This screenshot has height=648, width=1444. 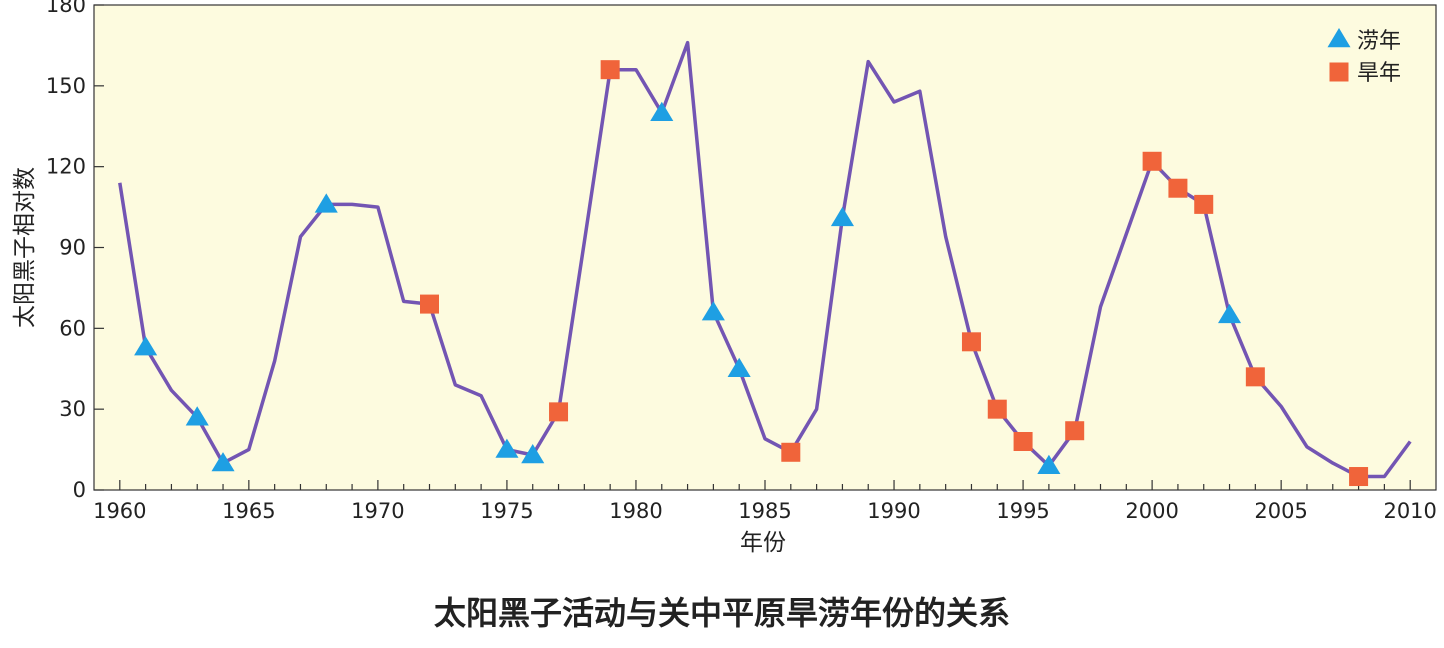 What do you see at coordinates (72, 409) in the screenshot?
I see `y-tick-label: 30` at bounding box center [72, 409].